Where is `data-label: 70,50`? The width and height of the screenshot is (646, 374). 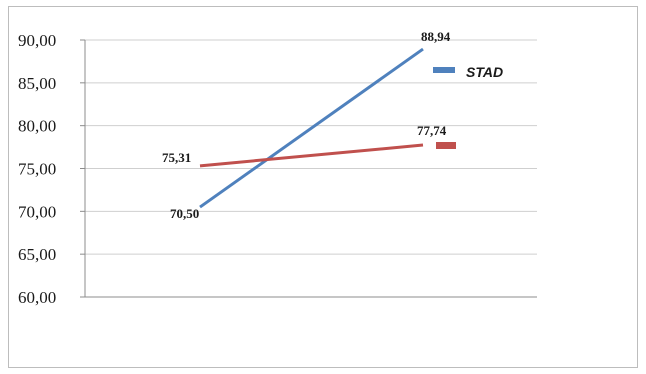
data-label: 70,50 is located at coordinates (184, 213).